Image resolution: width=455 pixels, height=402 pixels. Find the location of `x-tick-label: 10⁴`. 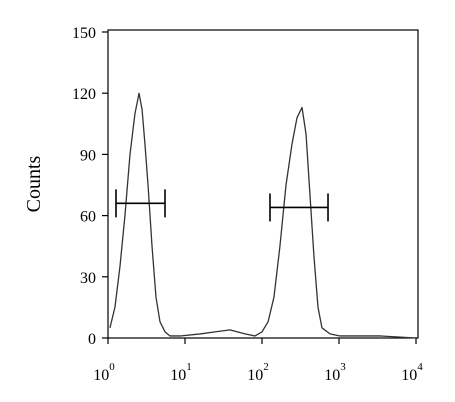

x-tick-label: 10⁴ is located at coordinates (412, 372).